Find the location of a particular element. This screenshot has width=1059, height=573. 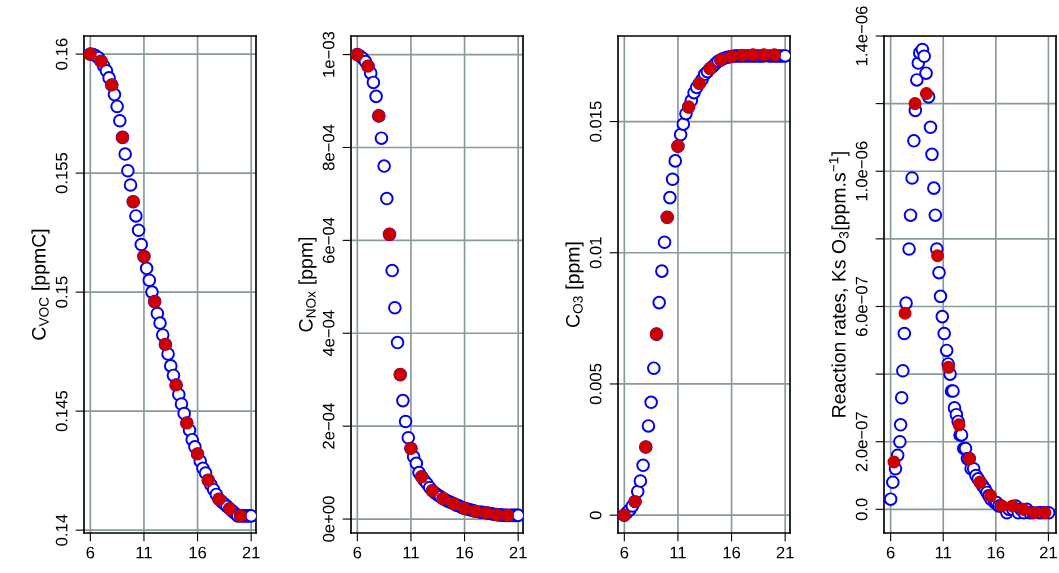

y-tick-label: 6.0e−07 is located at coordinates (861, 306).